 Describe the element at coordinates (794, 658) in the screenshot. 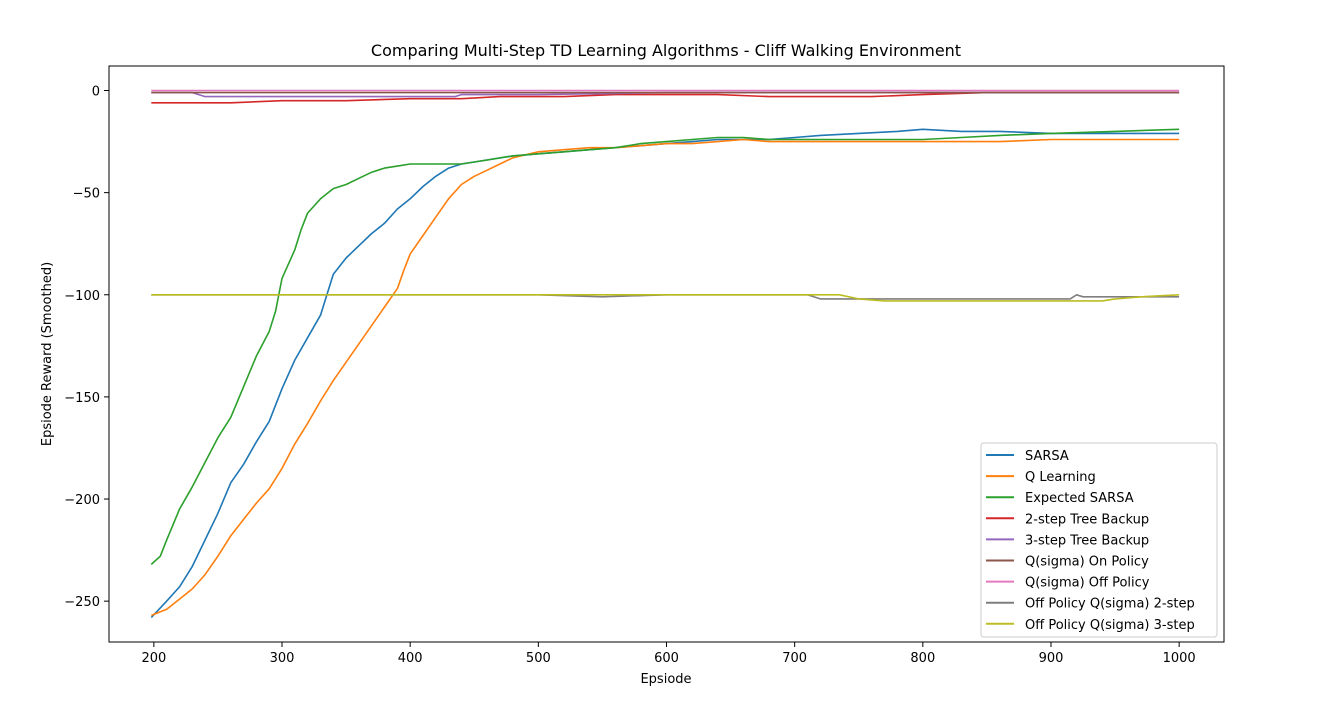

I see `x-tick-label: 700` at that location.